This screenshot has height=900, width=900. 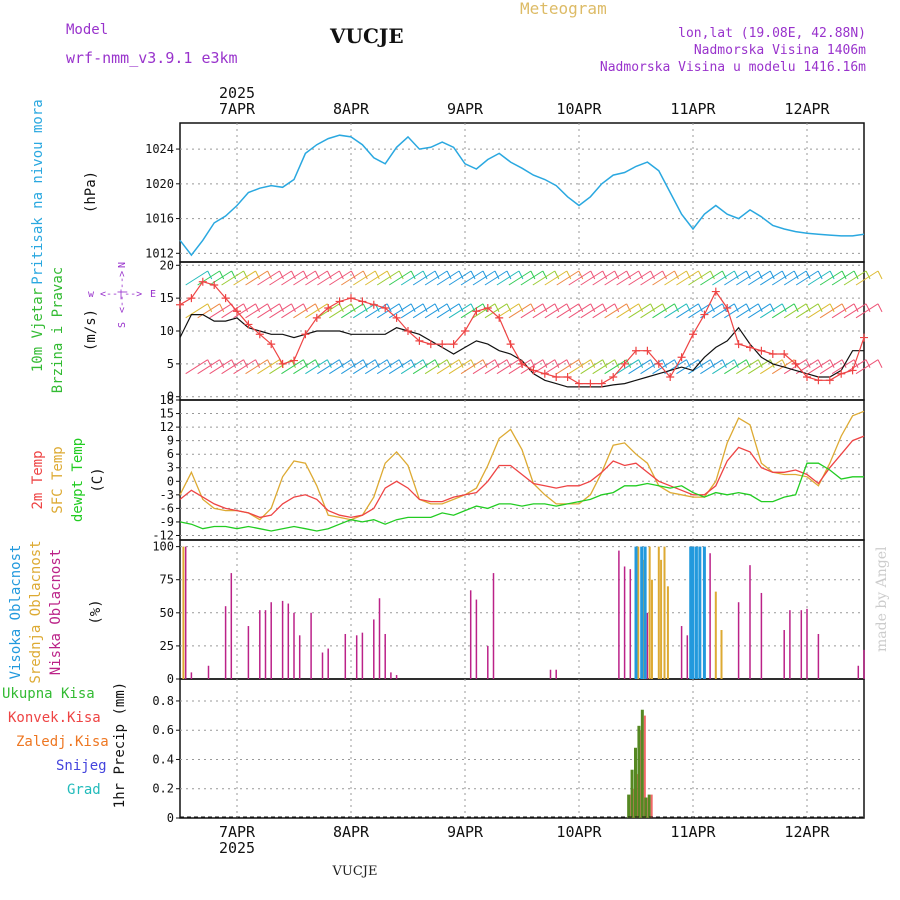 I want to click on x-label-top: 10APR, so click(x=579, y=109).